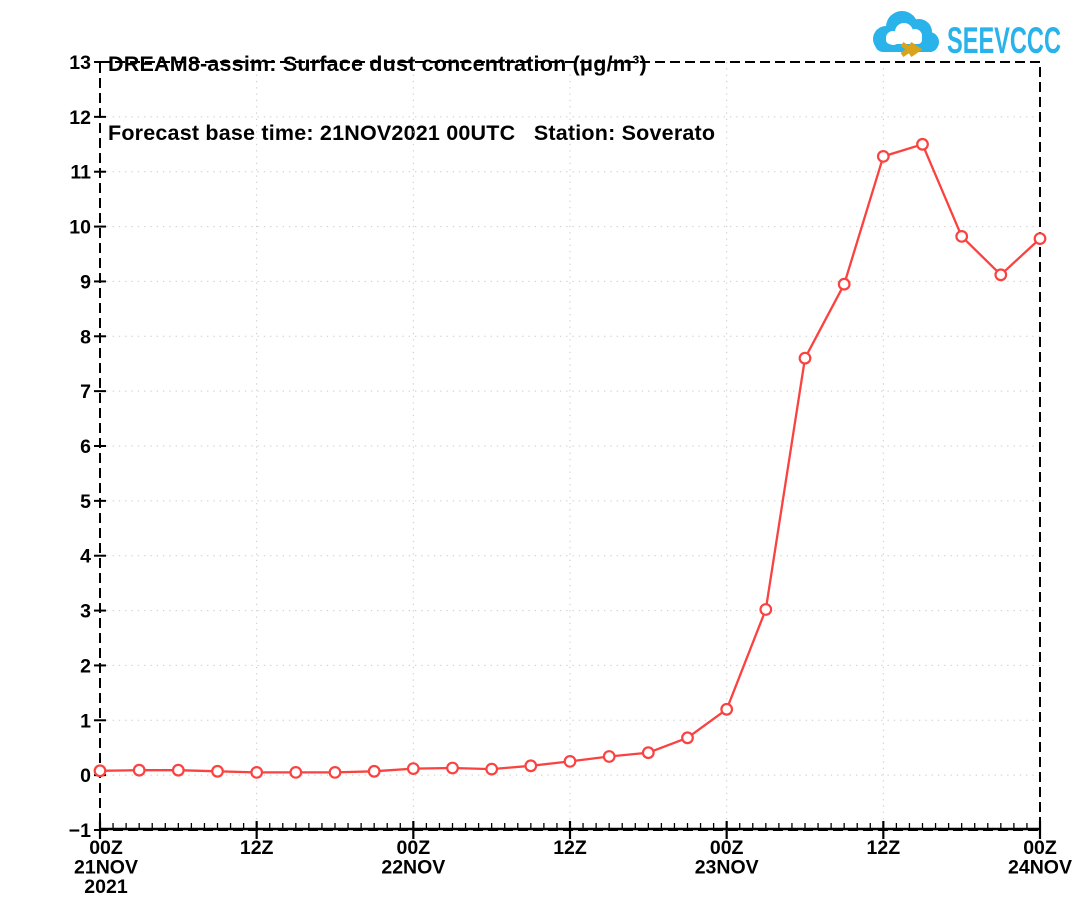 This screenshot has width=1077, height=903. Describe the element at coordinates (106, 887) in the screenshot. I see `x-year-label: 2021` at that location.